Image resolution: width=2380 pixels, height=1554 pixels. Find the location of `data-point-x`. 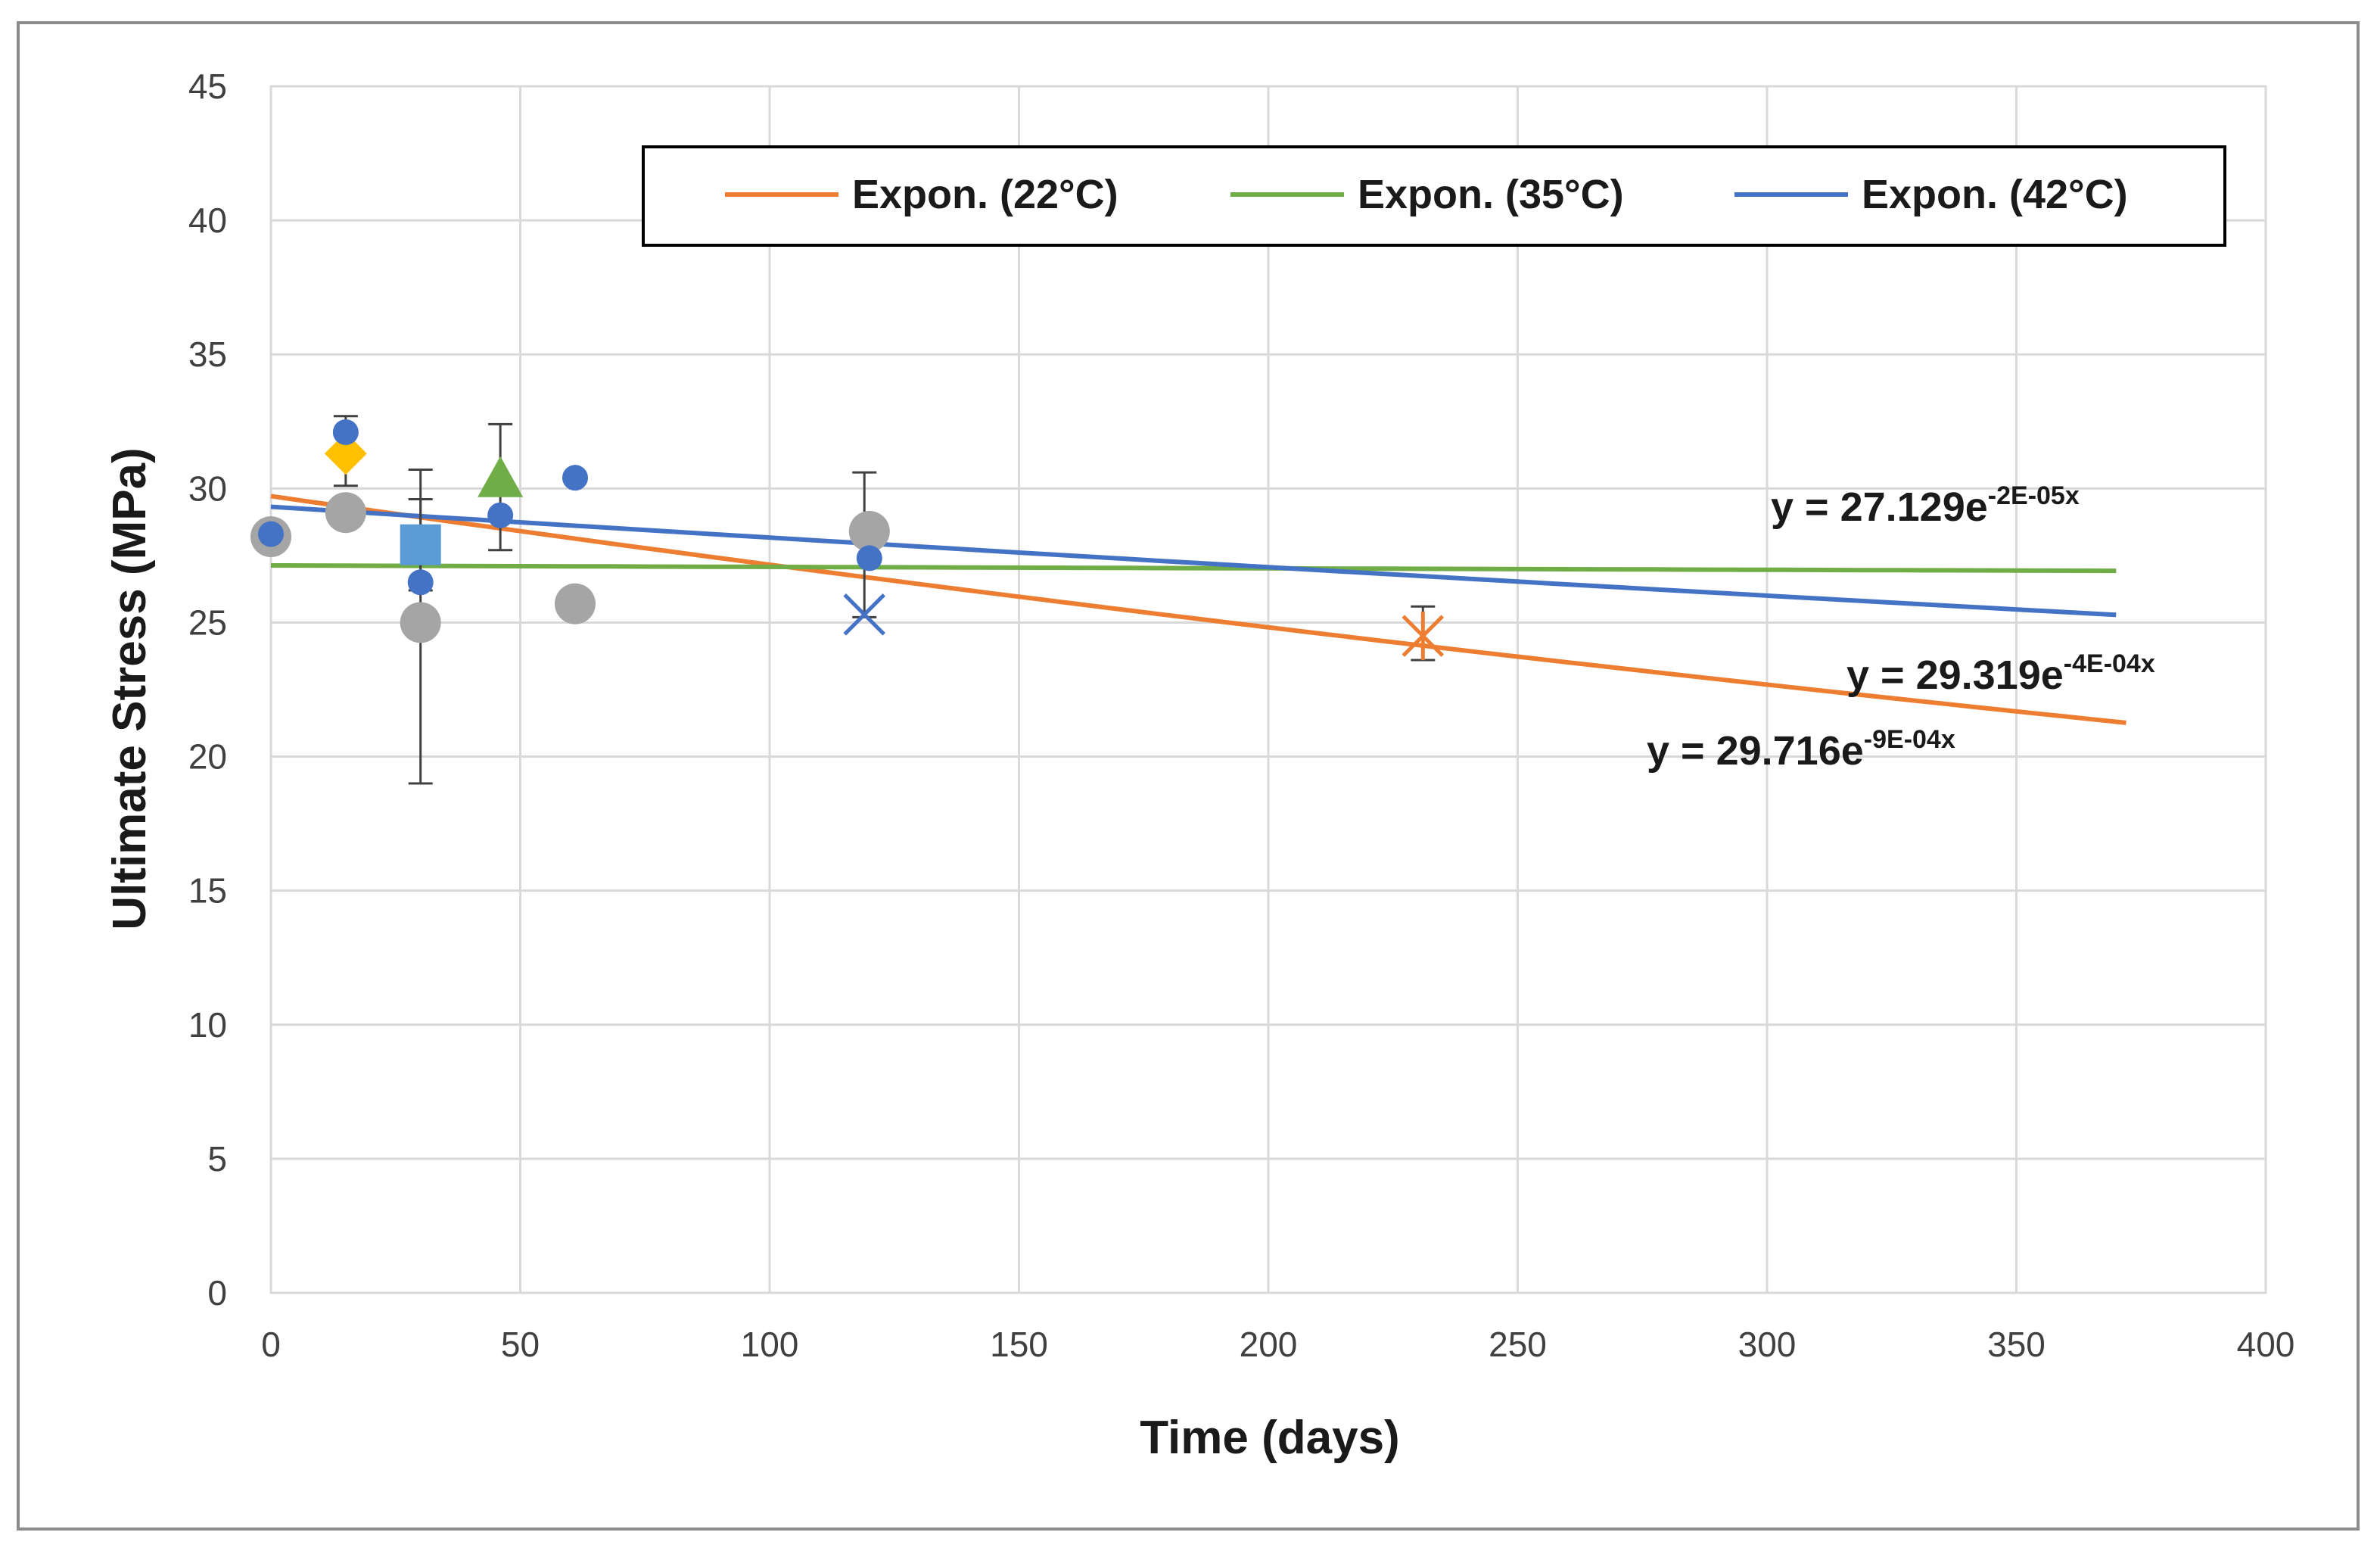

data-point-x is located at coordinates (864, 614).